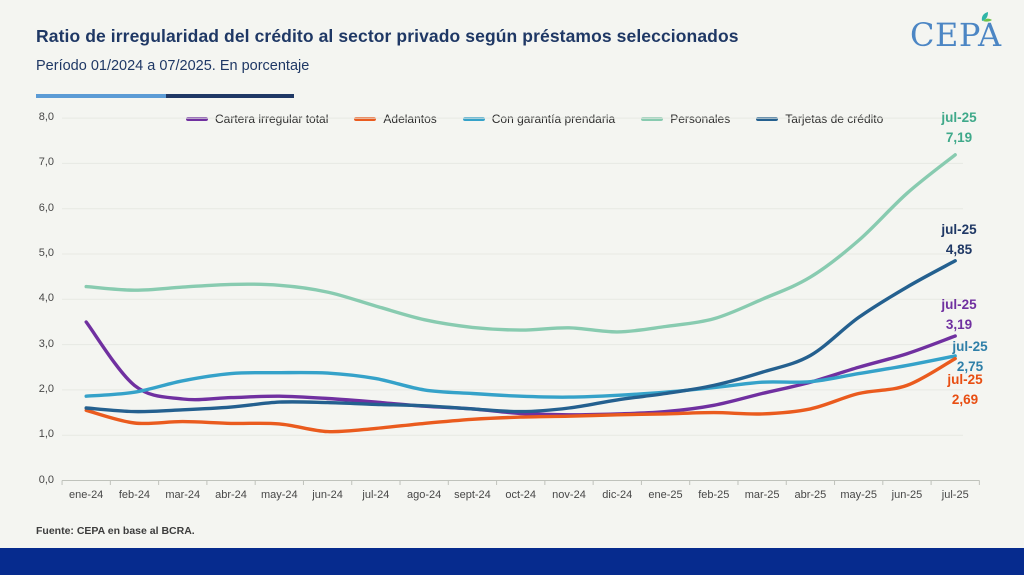 Image resolution: width=1024 pixels, height=575 pixels. Describe the element at coordinates (970, 357) in the screenshot. I see `end-label: jul-25 2,75` at that location.